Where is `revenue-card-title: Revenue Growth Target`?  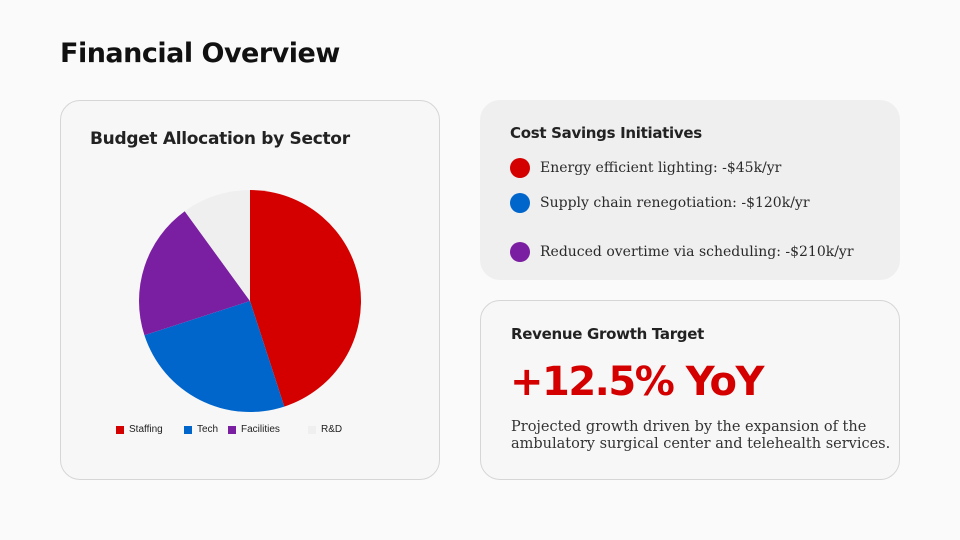 revenue-card-title: Revenue Growth Target is located at coordinates (607, 334).